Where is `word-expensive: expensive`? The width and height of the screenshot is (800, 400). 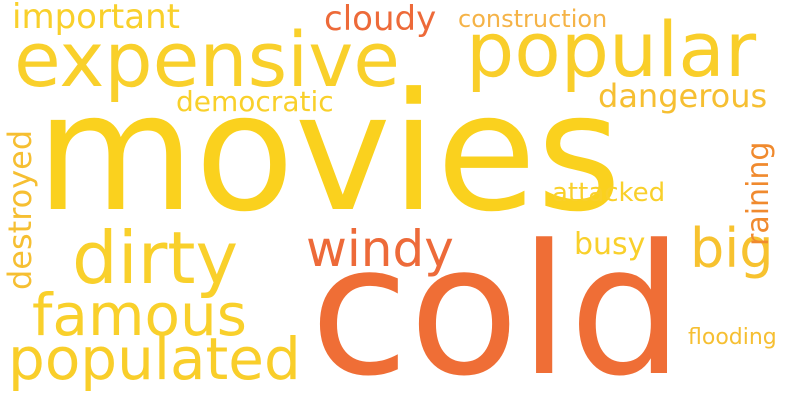
word-expensive: expensive is located at coordinates (207, 59).